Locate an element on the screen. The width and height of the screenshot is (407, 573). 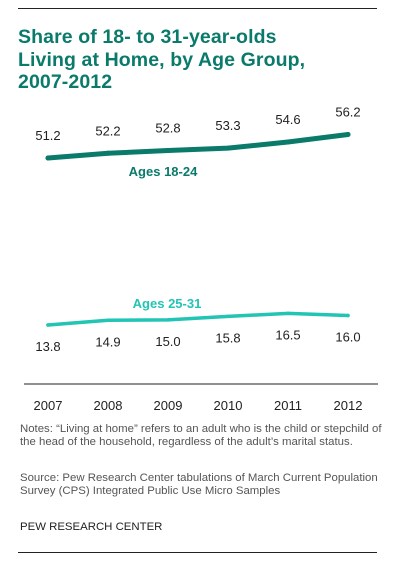
organization-name: PEW RESEARCH CENTER is located at coordinates (91, 527).